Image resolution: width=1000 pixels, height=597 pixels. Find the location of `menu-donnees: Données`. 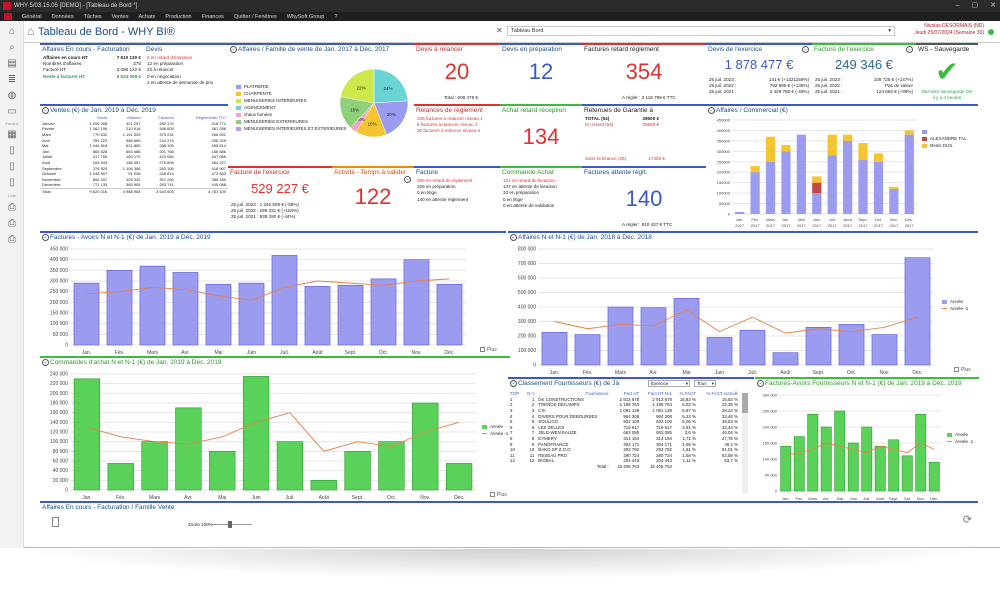

menu-donnees: Données is located at coordinates (62, 16).